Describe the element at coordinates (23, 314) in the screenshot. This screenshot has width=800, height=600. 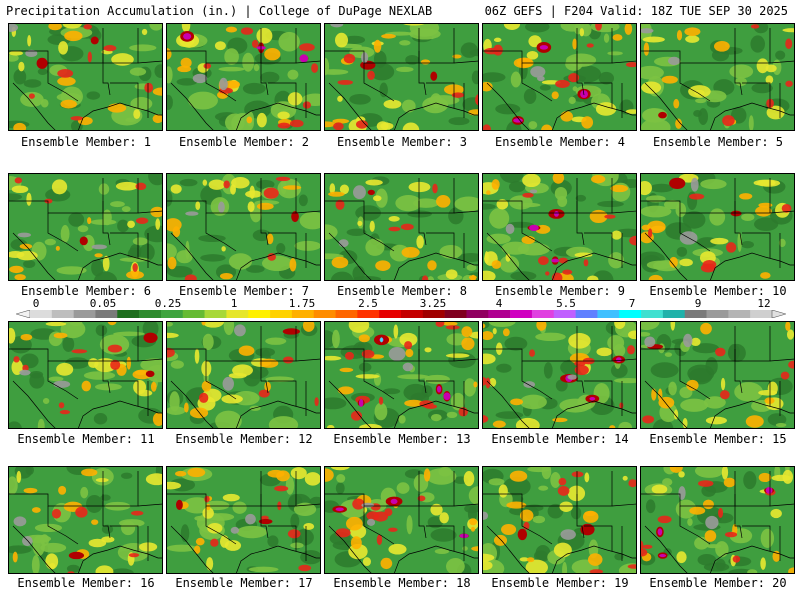
I see `colorbar-left-arrow` at that location.